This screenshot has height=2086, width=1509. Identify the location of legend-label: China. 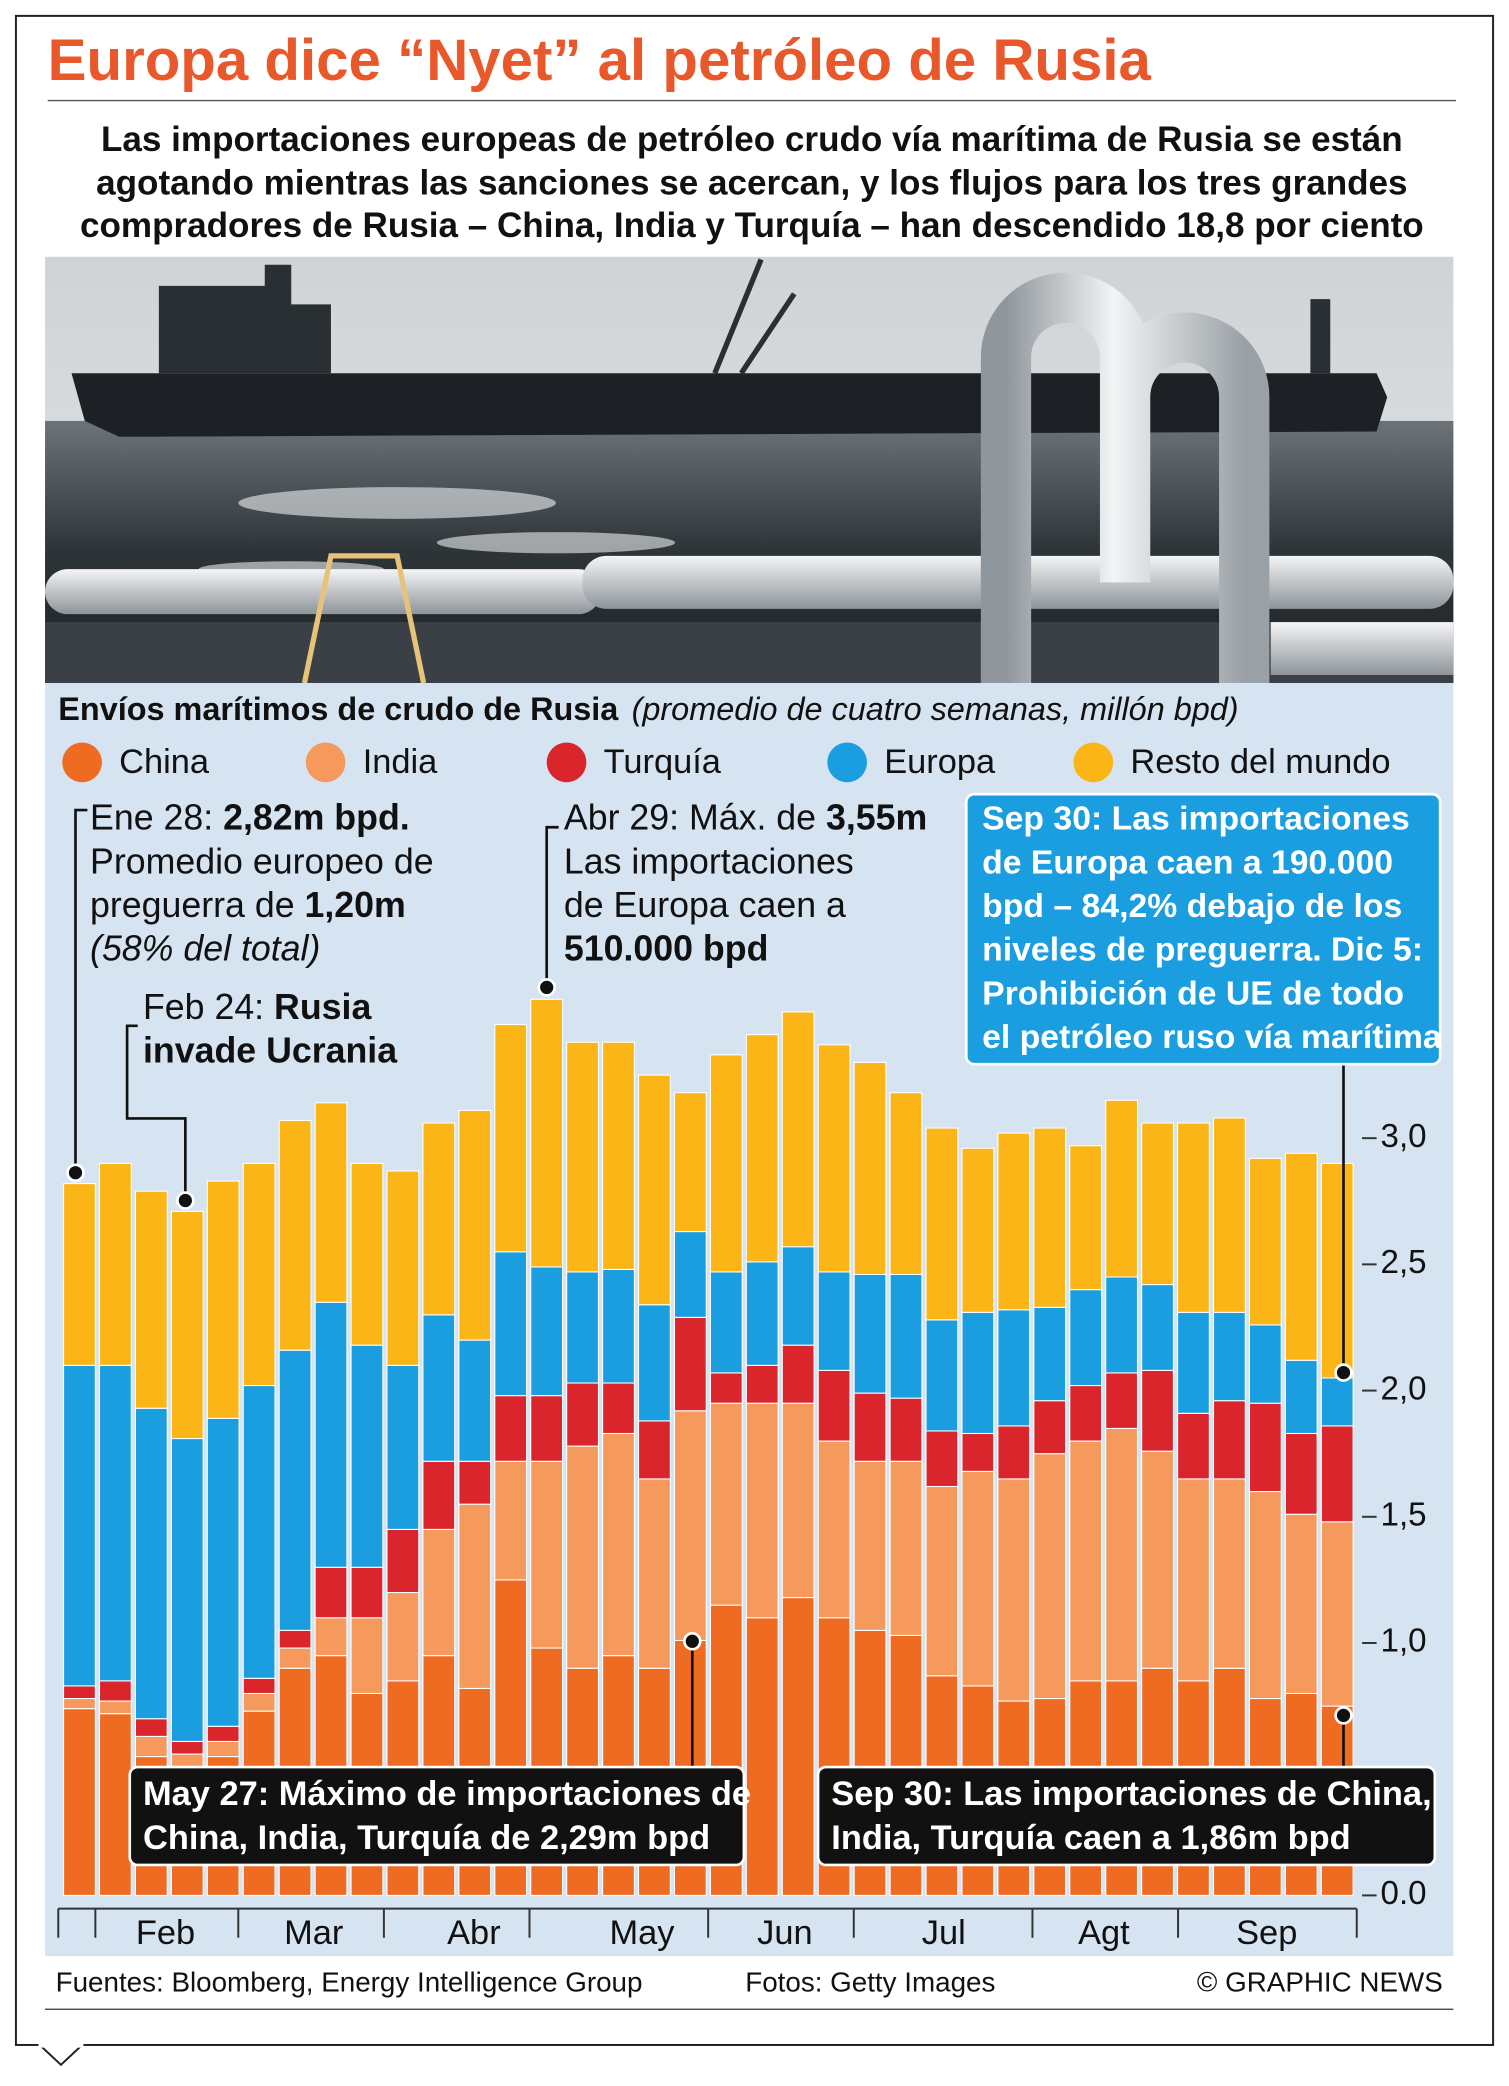
(164, 762).